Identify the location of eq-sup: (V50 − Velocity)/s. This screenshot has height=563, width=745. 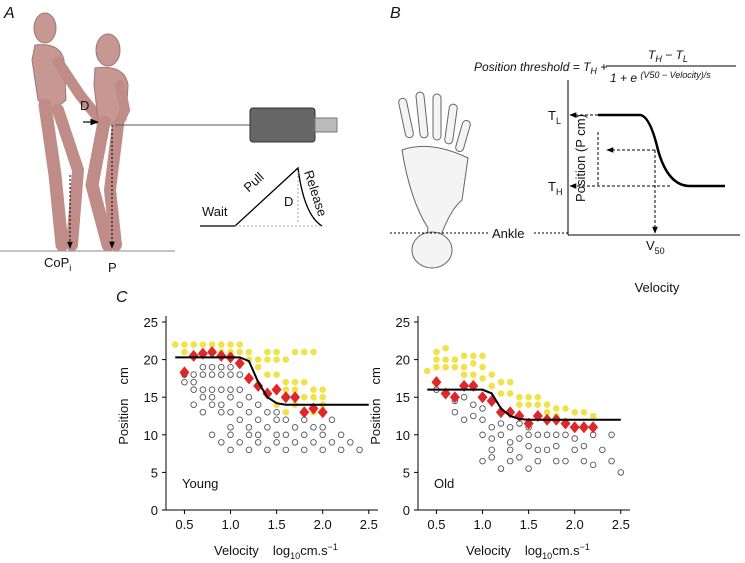
(675, 75).